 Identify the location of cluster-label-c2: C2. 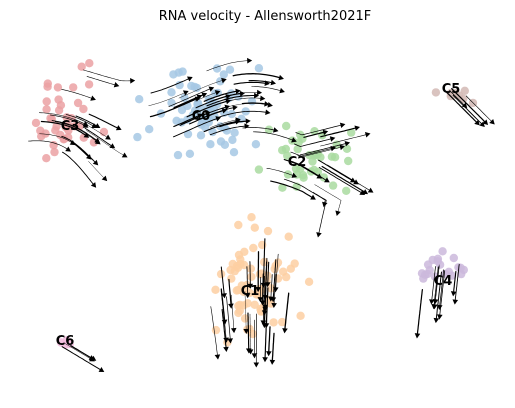
(297, 162).